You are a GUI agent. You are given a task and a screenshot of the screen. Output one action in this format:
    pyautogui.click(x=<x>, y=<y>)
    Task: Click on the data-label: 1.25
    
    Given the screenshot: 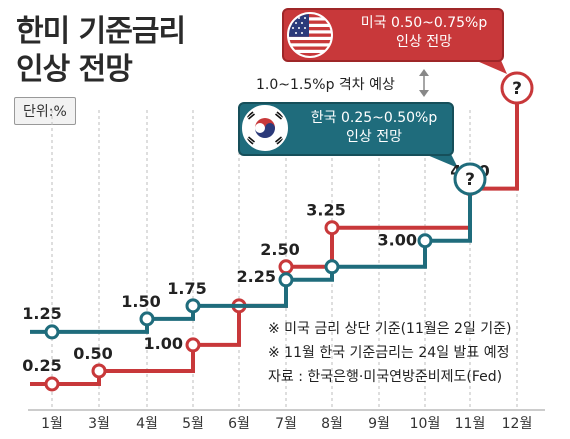 What is the action you would take?
    pyautogui.click(x=41, y=313)
    